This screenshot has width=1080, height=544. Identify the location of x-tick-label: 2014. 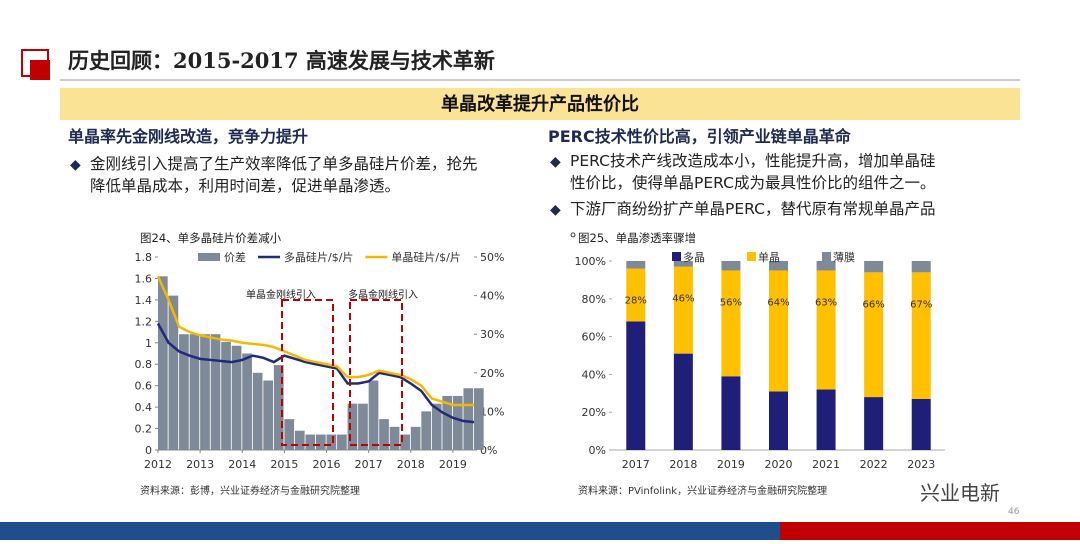
(242, 464).